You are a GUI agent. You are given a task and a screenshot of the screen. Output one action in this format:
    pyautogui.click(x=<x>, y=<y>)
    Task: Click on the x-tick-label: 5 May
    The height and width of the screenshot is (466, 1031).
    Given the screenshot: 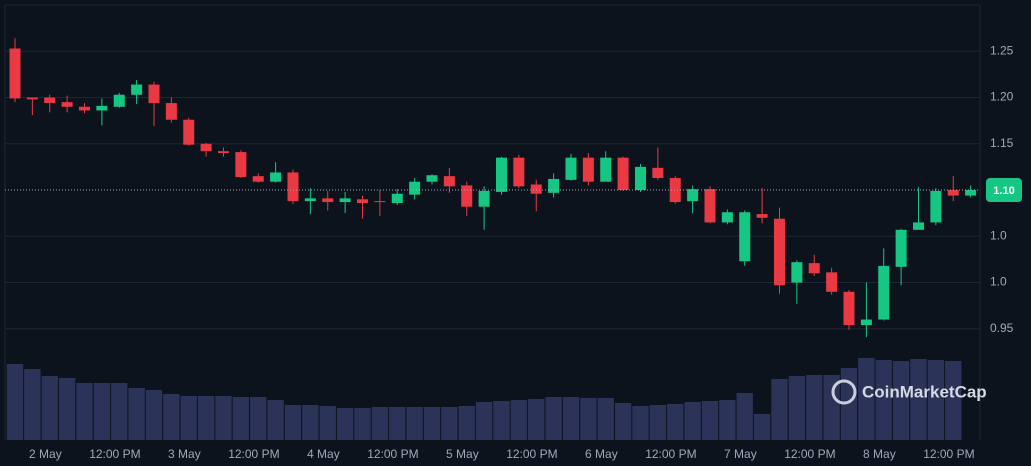 What is the action you would take?
    pyautogui.click(x=462, y=454)
    